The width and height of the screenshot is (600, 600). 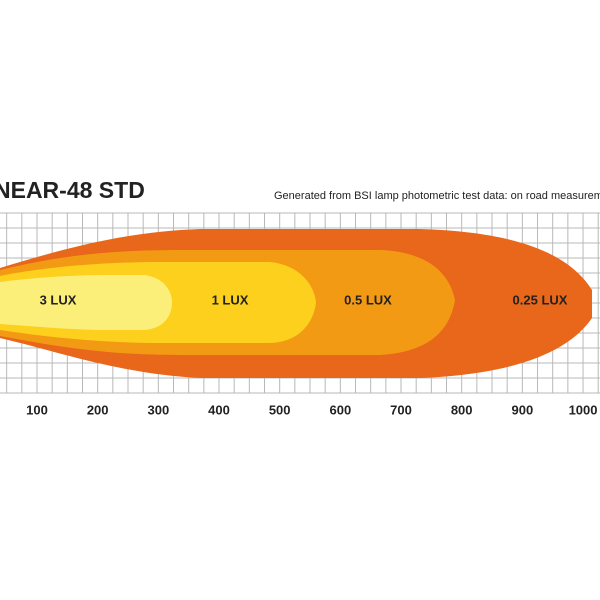 What do you see at coordinates (462, 409) in the screenshot?
I see `x-tick-label: 800` at bounding box center [462, 409].